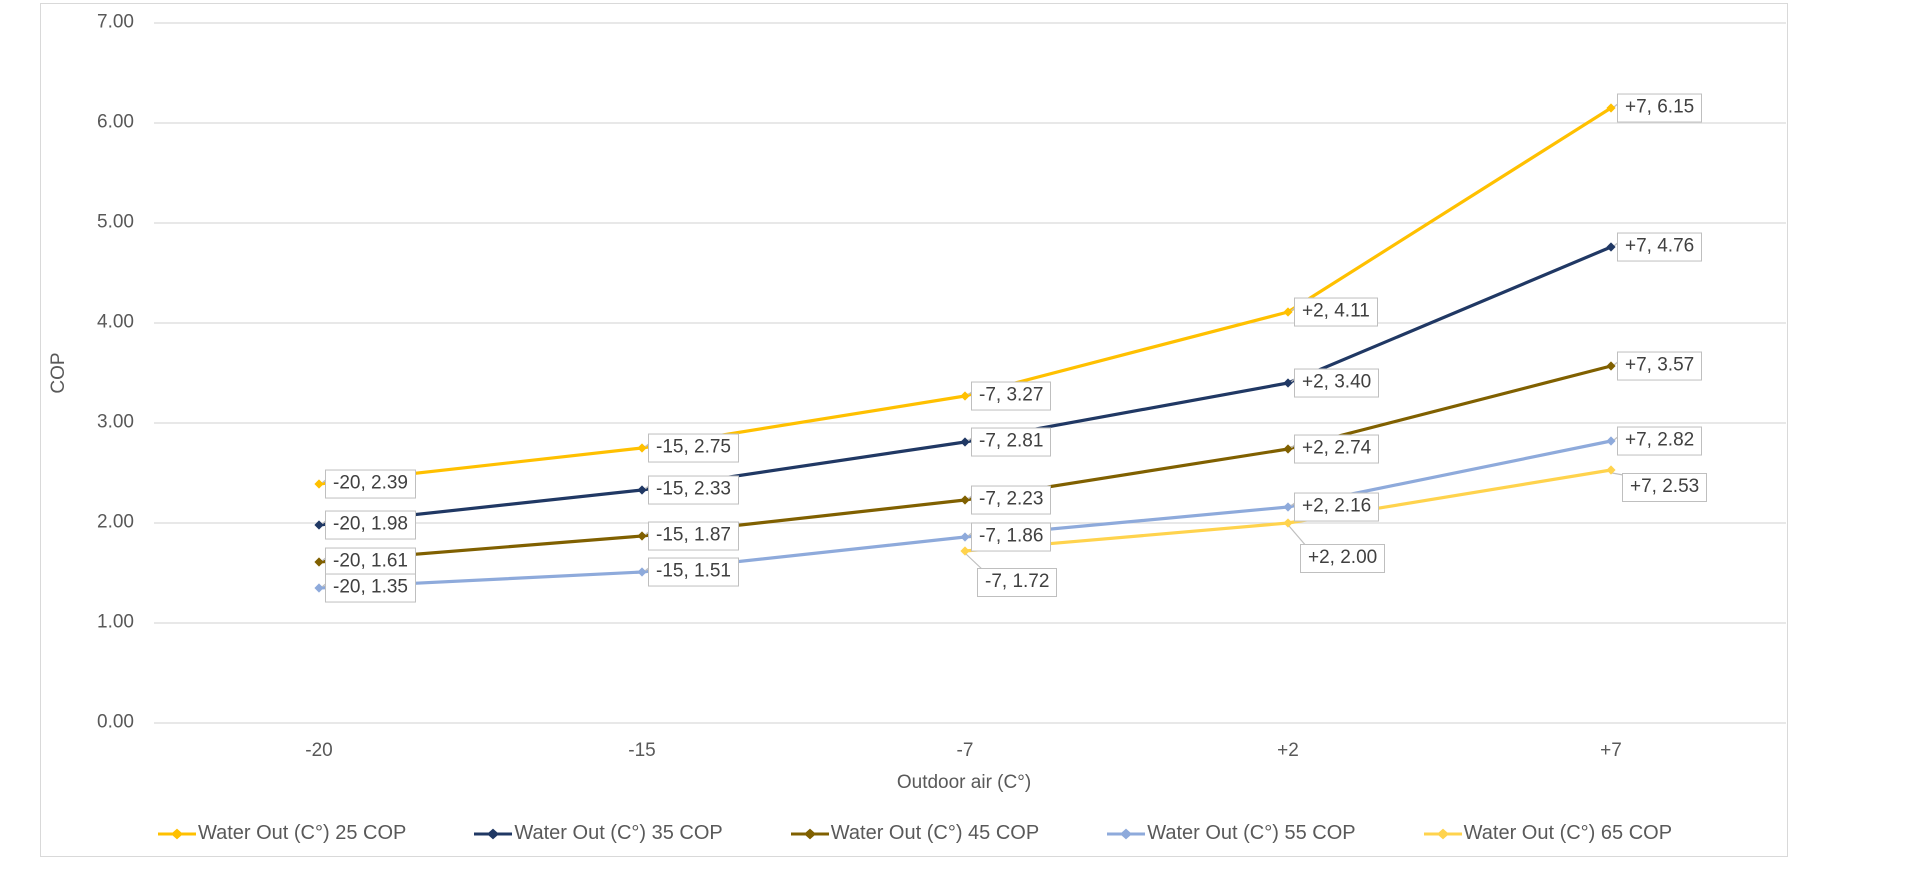 The height and width of the screenshot is (876, 1920). I want to click on legend-item-label: Water Out (C°) 45 COP, so click(935, 833).